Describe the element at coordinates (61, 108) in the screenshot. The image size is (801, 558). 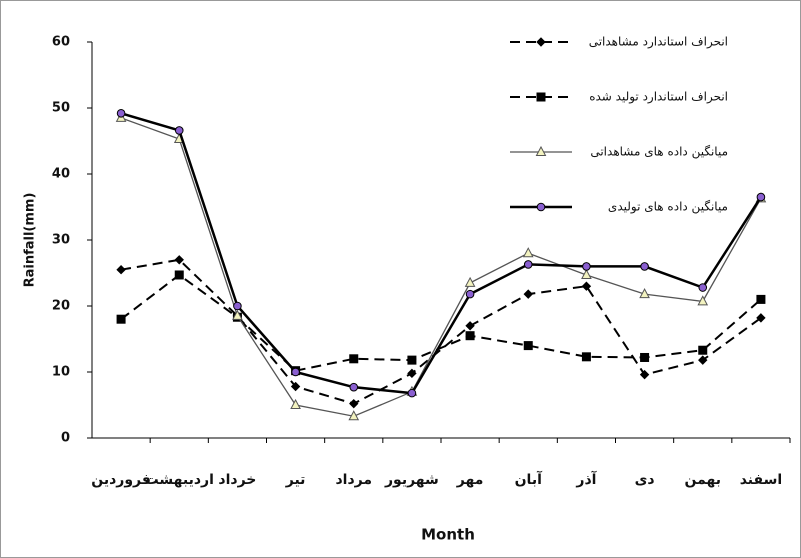
I see `y-tick-label: 50` at that location.